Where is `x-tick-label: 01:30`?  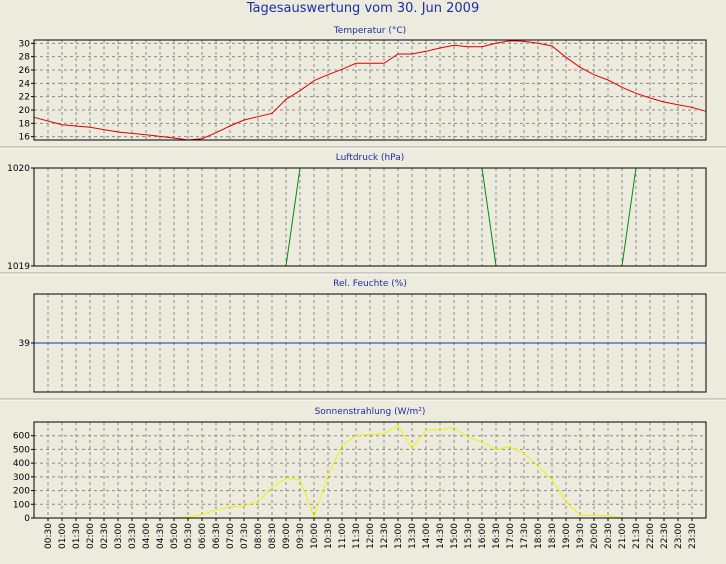 x-tick-label: 01:30 is located at coordinates (77, 536).